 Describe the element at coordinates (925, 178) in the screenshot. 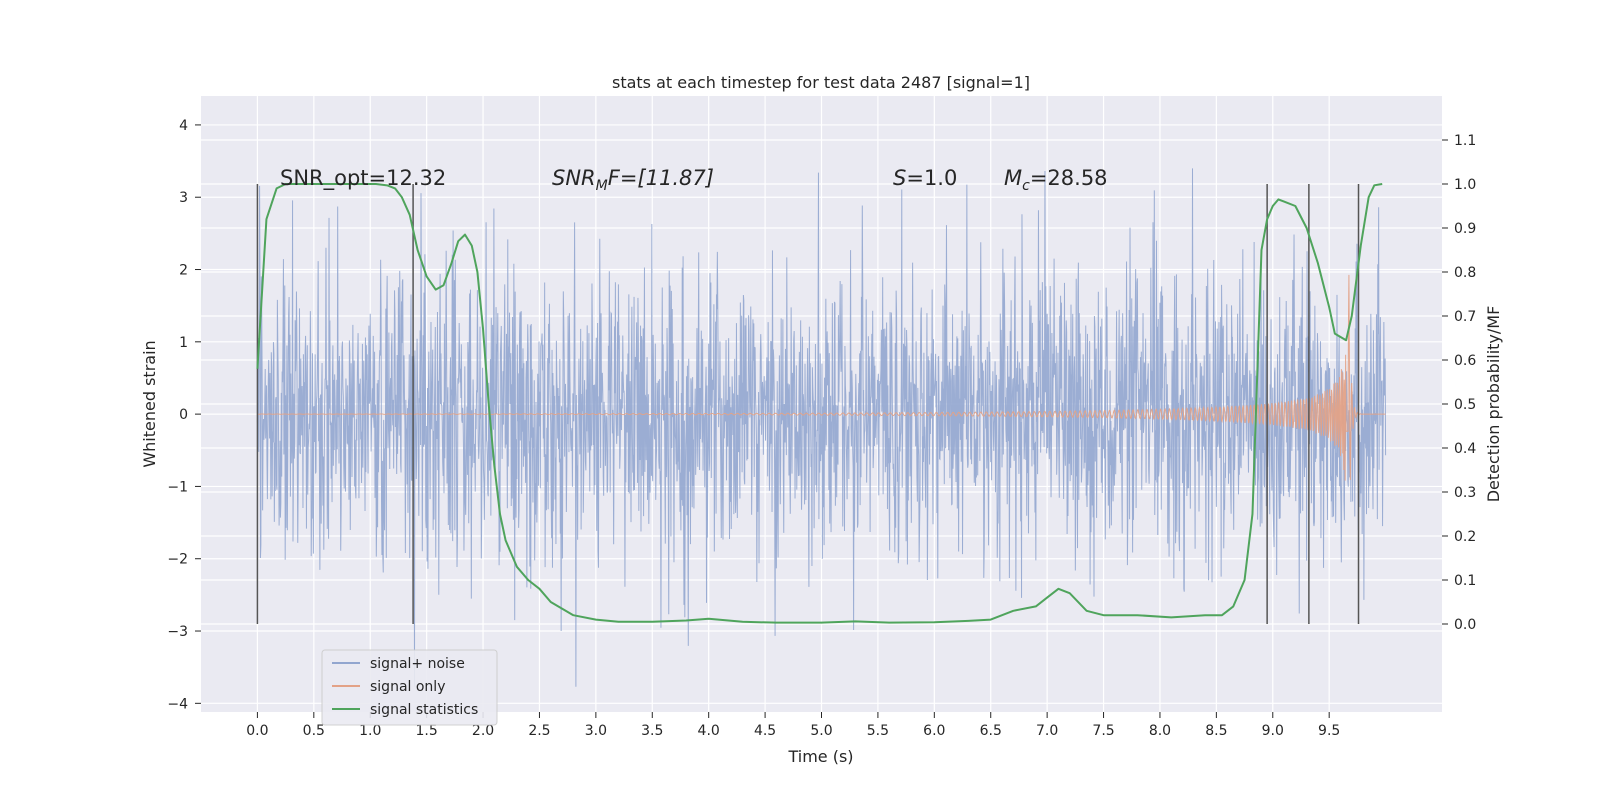

I see `annotation-s: S=1.0` at that location.